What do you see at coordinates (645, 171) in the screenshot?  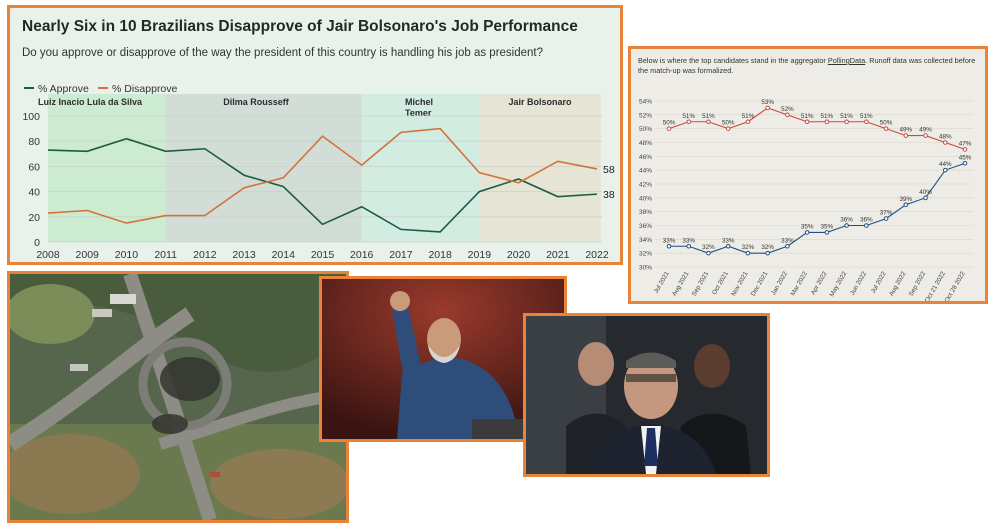 I see `y-tick-label: 44%` at bounding box center [645, 171].